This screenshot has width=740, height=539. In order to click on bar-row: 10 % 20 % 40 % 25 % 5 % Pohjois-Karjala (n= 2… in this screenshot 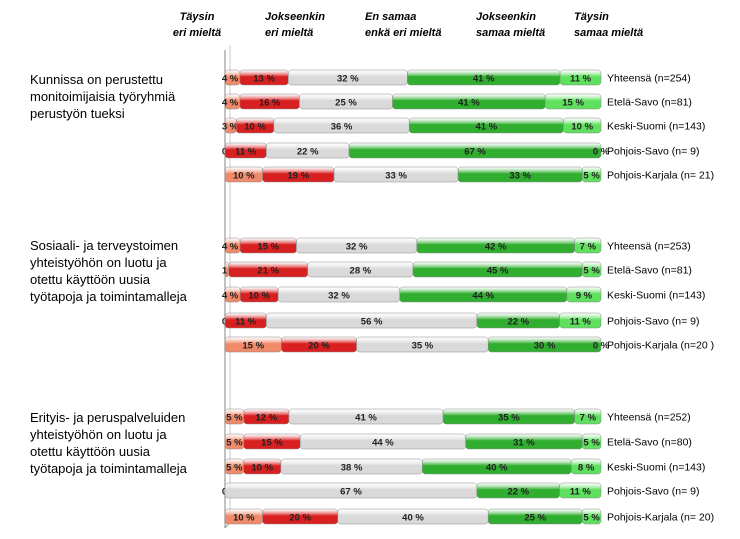, I will do `click(469, 516)`.